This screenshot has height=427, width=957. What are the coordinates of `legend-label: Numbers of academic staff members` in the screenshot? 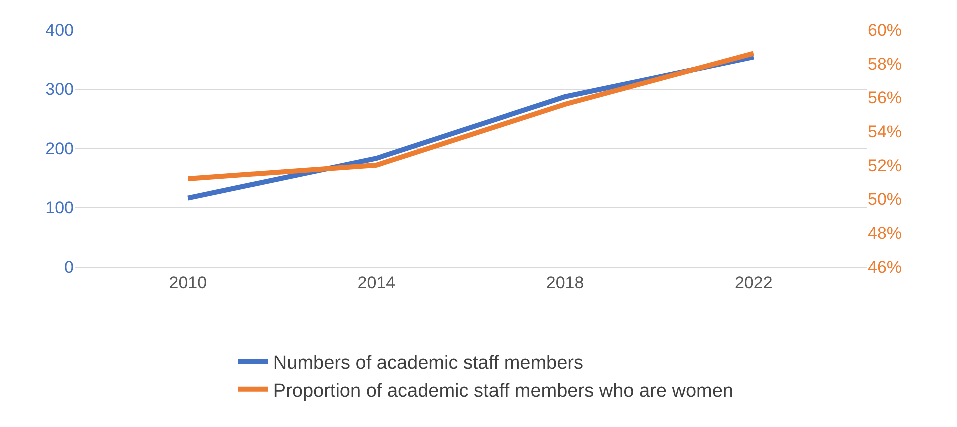 It's located at (428, 363).